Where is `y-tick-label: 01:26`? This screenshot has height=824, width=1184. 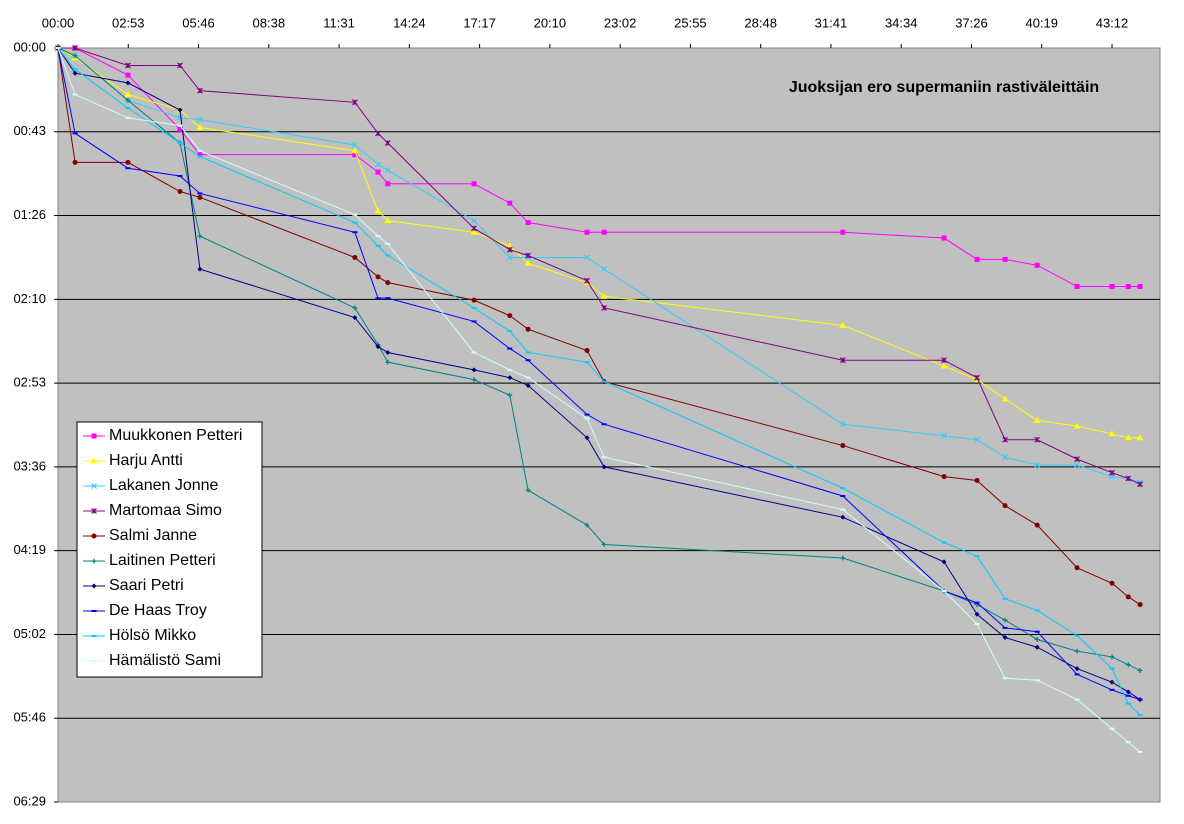
y-tick-label: 01:26 is located at coordinates (29, 214).